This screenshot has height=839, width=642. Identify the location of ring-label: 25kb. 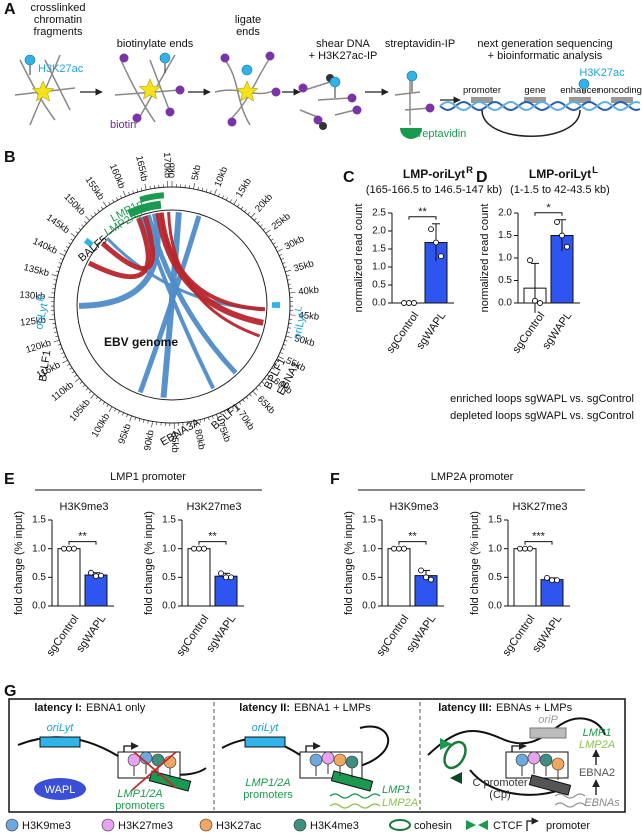
(281, 221).